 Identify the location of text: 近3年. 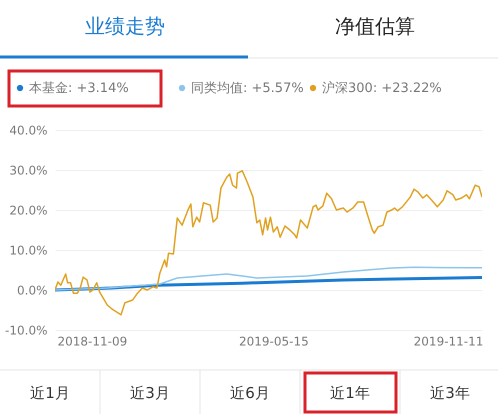
(450, 393).